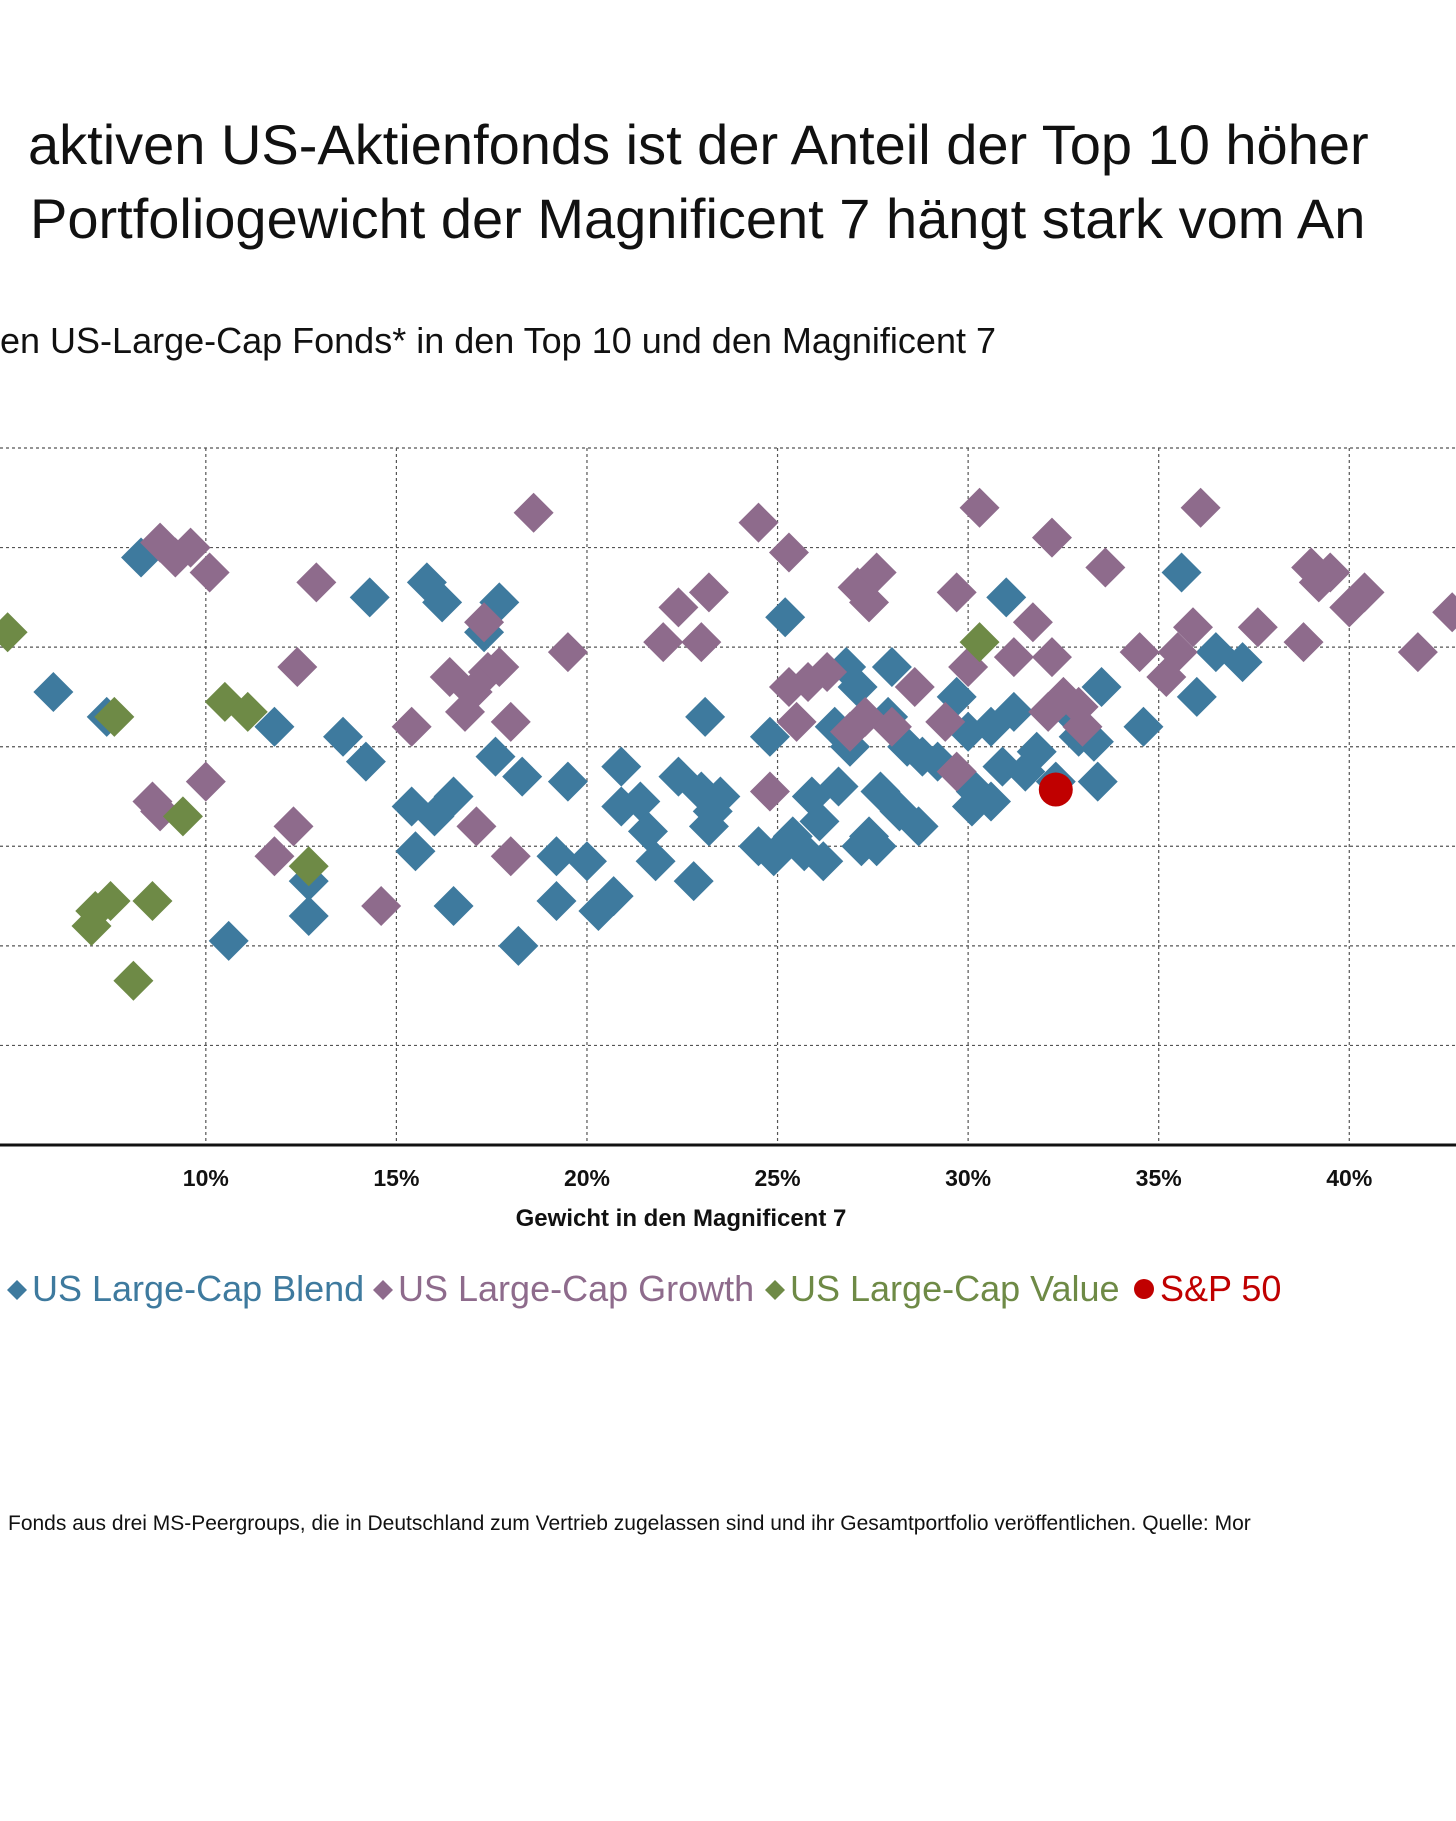 The height and width of the screenshot is (1821, 1456). Describe the element at coordinates (198, 1288) in the screenshot. I see `legend-blend-label: US Large-Cap Blend` at that location.